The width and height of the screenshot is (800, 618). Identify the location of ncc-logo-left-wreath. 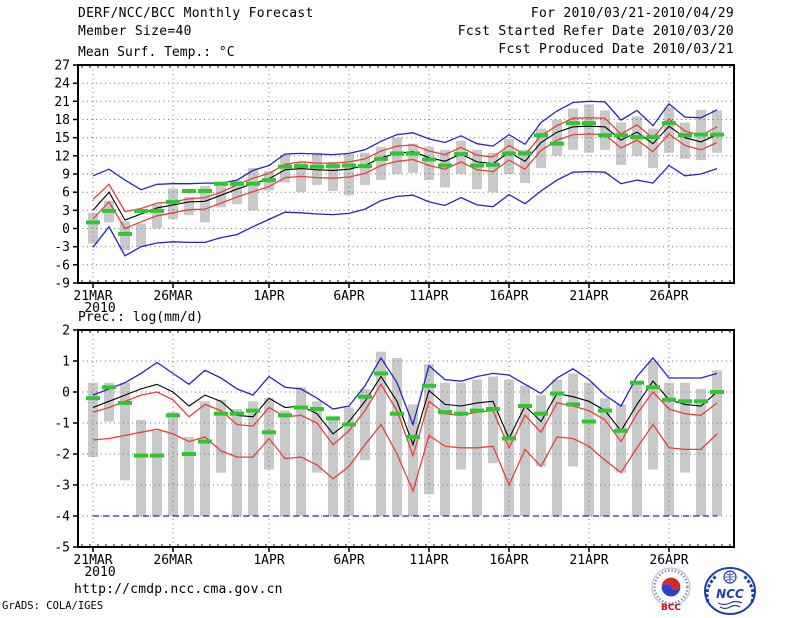
(711, 588).